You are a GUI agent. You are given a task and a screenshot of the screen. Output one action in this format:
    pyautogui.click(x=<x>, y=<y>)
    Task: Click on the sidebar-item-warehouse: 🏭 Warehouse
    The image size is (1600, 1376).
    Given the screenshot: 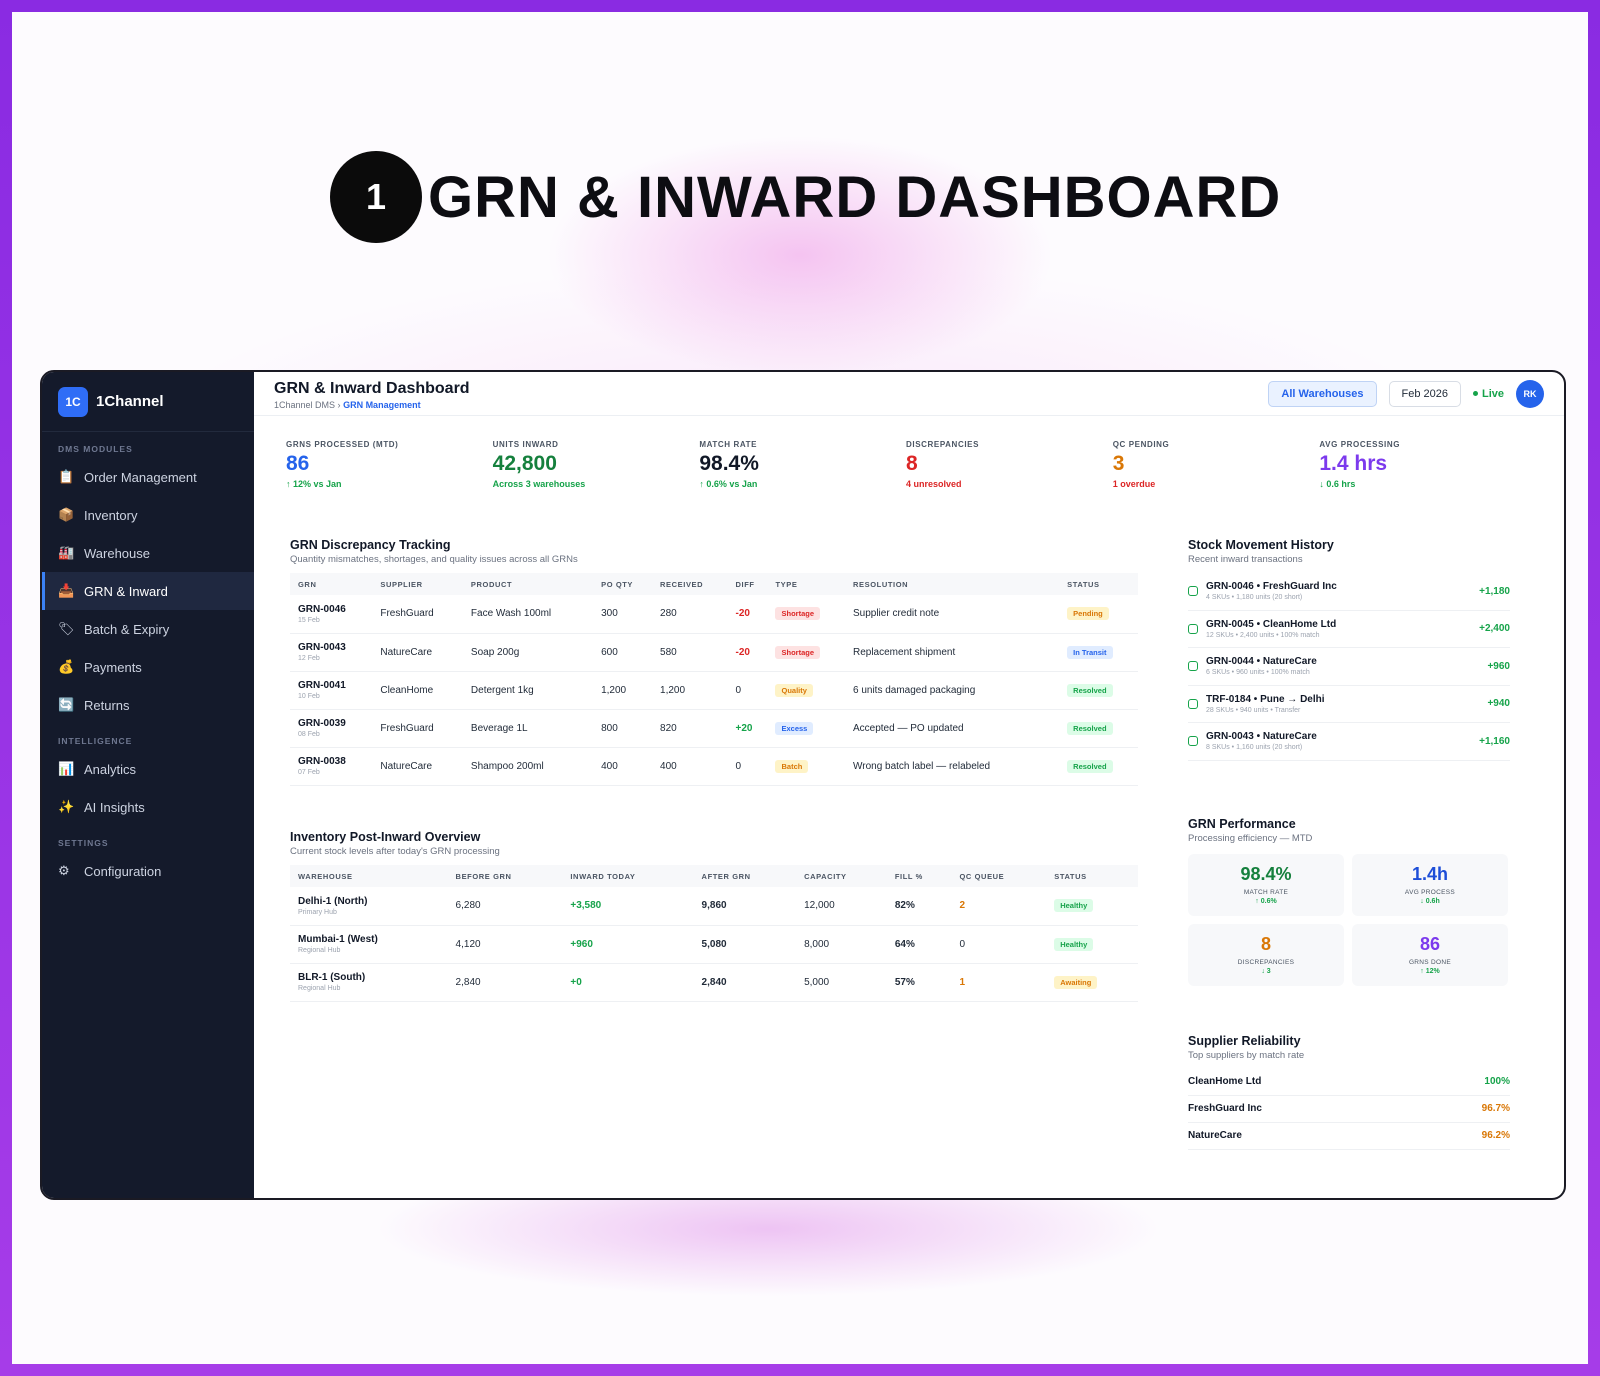 What is the action you would take?
    pyautogui.click(x=148, y=553)
    